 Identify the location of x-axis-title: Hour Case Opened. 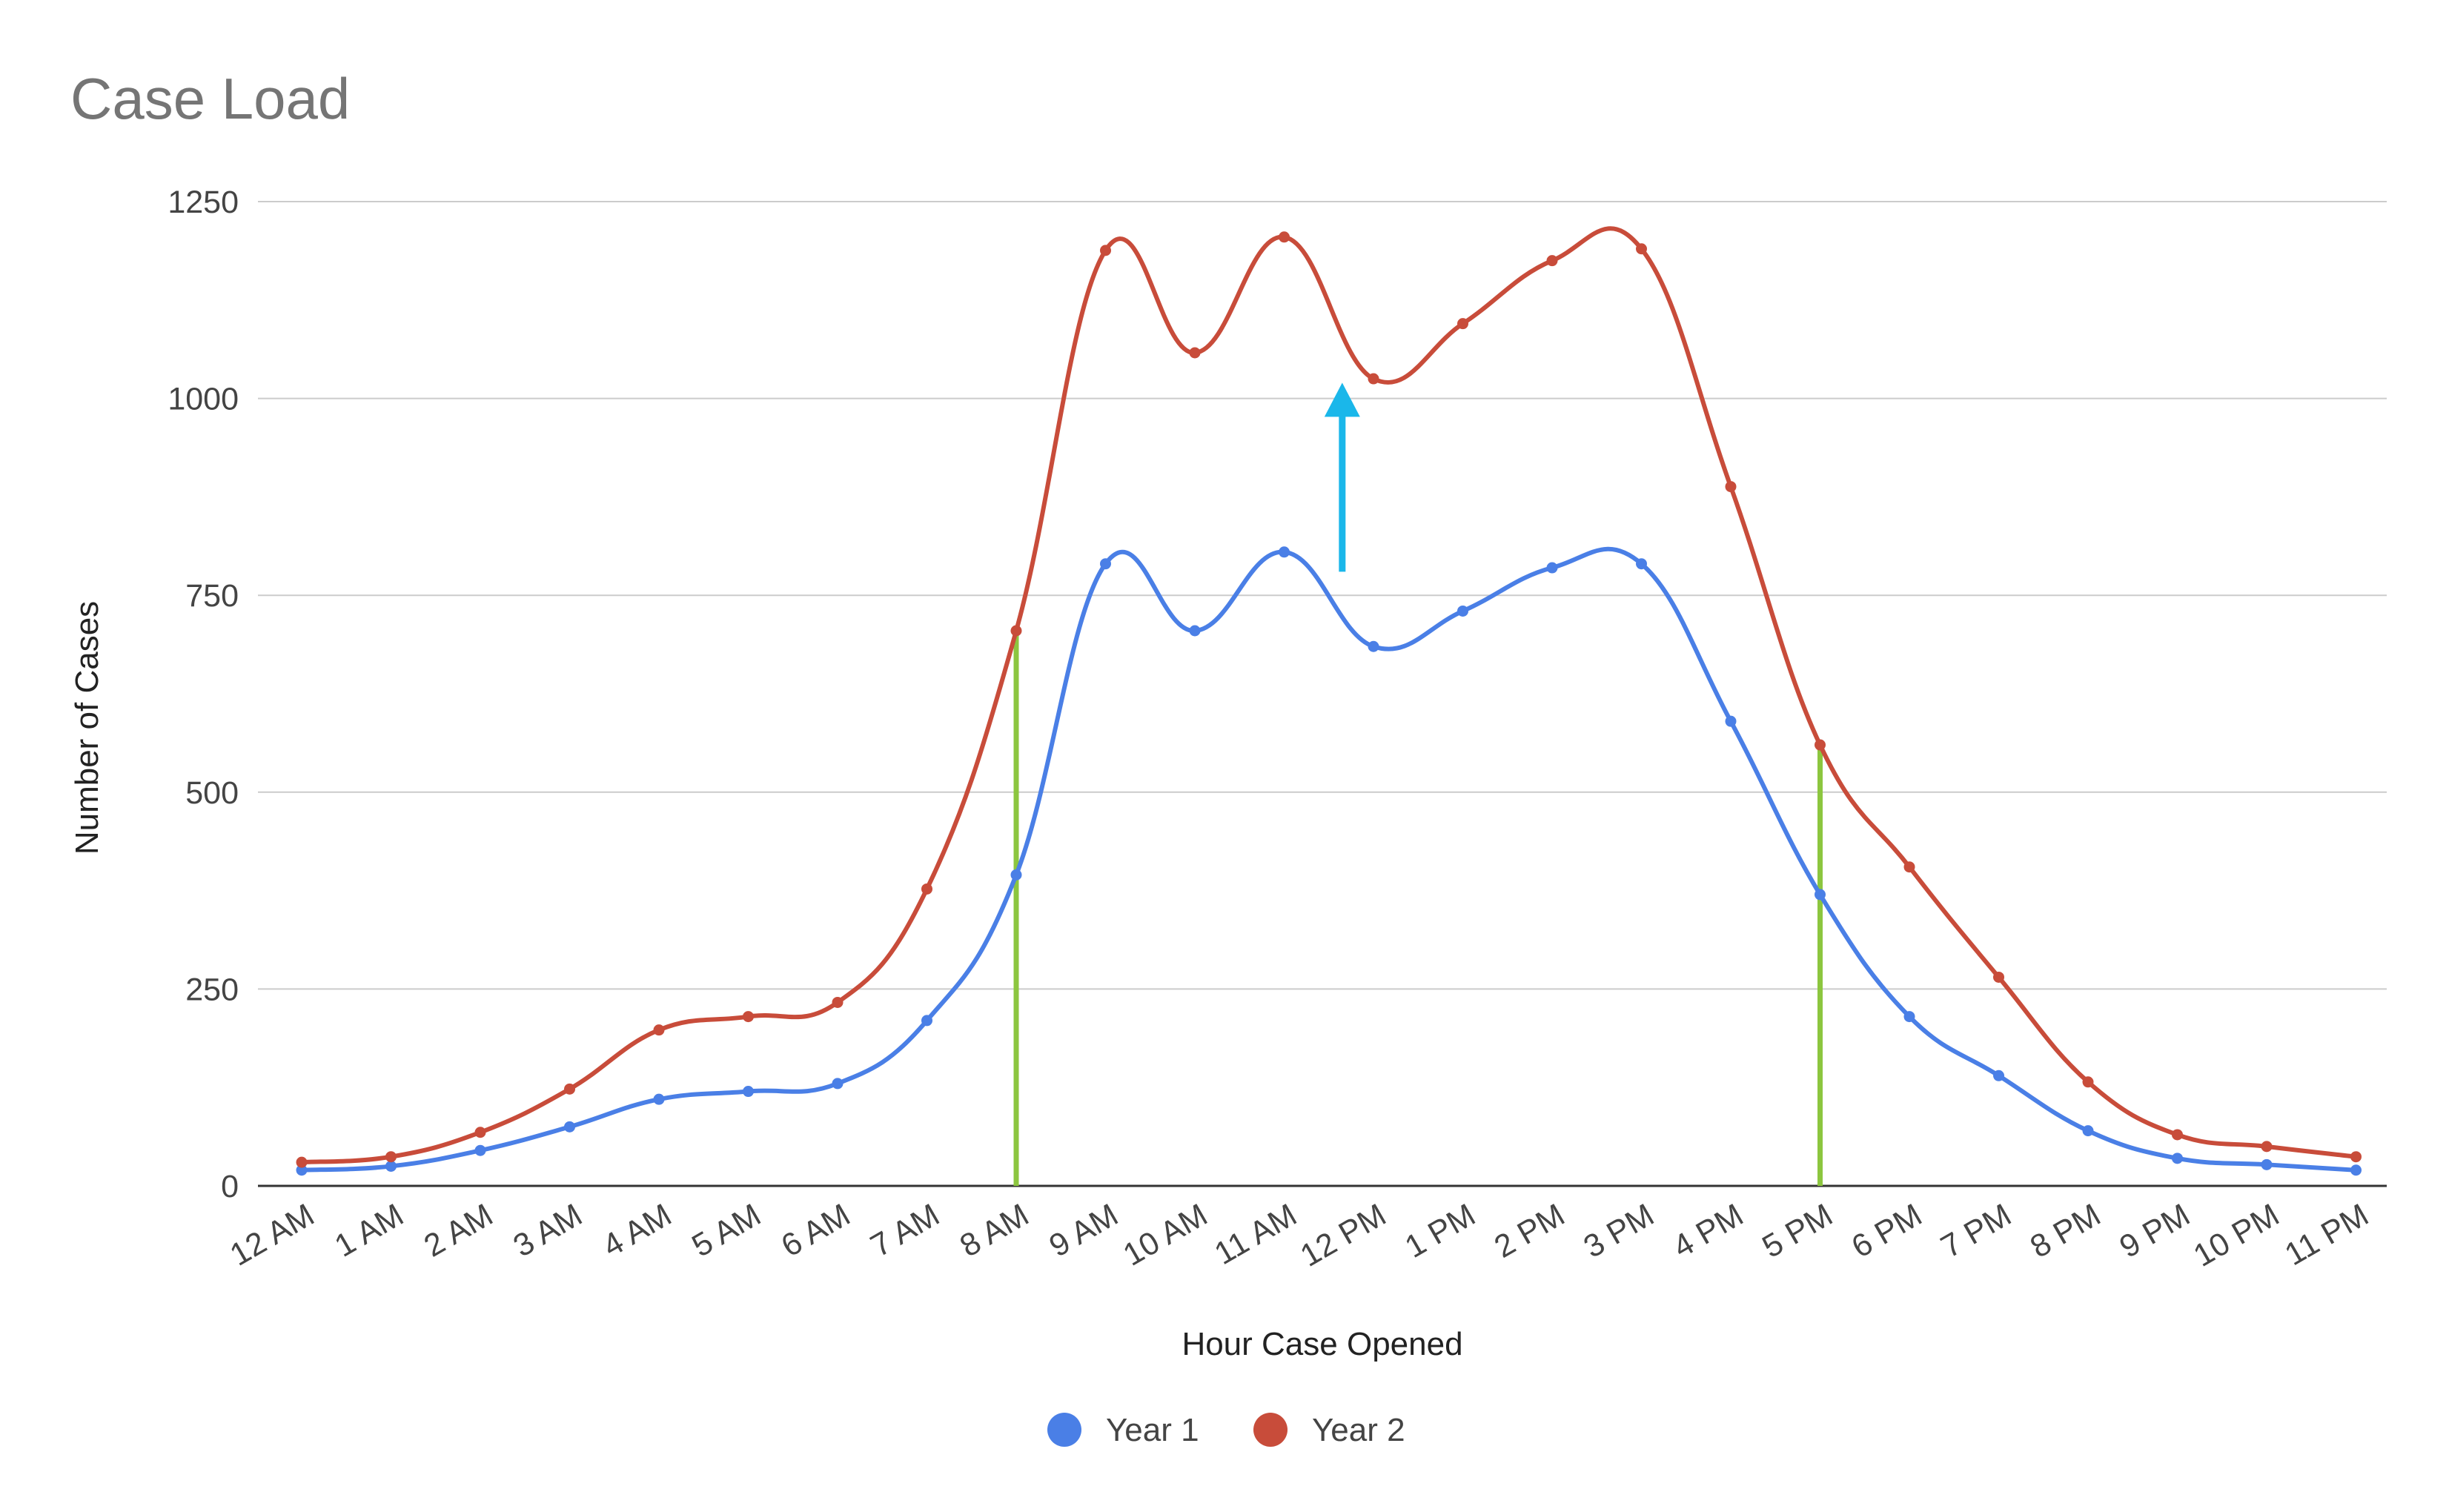
(1322, 1344).